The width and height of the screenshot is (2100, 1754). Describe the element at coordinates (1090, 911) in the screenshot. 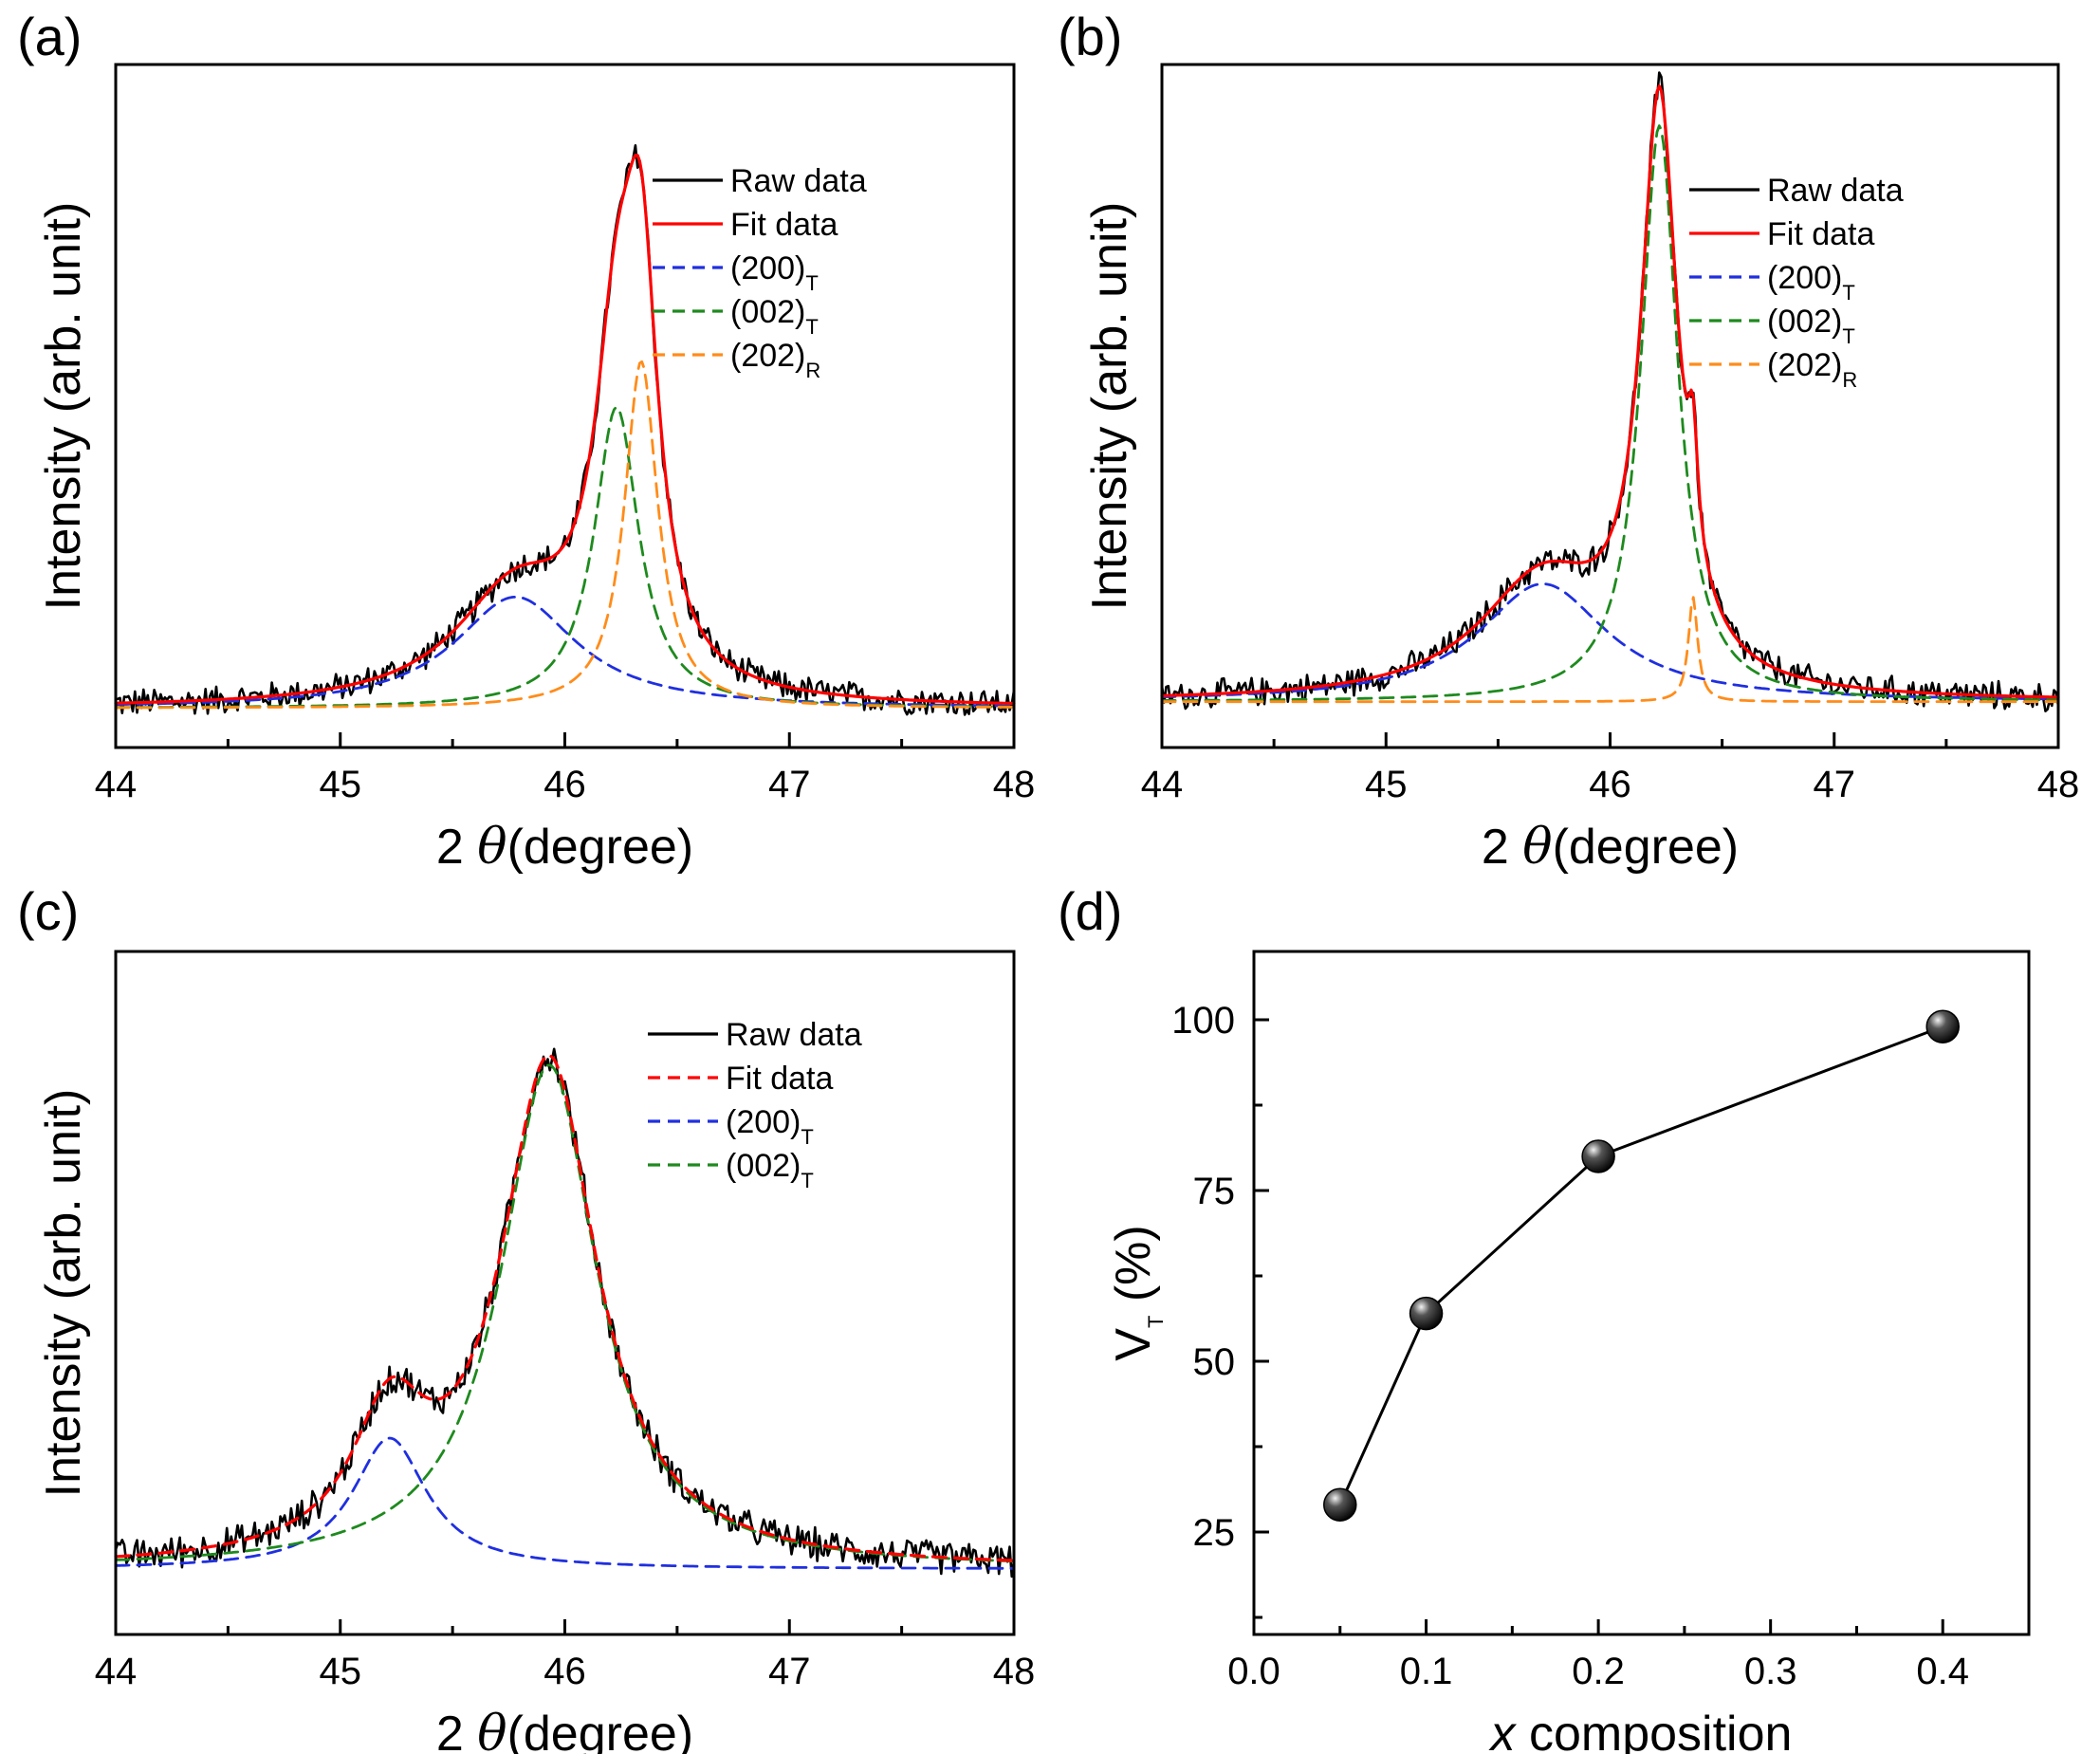

I see `panel-label: (d)` at that location.